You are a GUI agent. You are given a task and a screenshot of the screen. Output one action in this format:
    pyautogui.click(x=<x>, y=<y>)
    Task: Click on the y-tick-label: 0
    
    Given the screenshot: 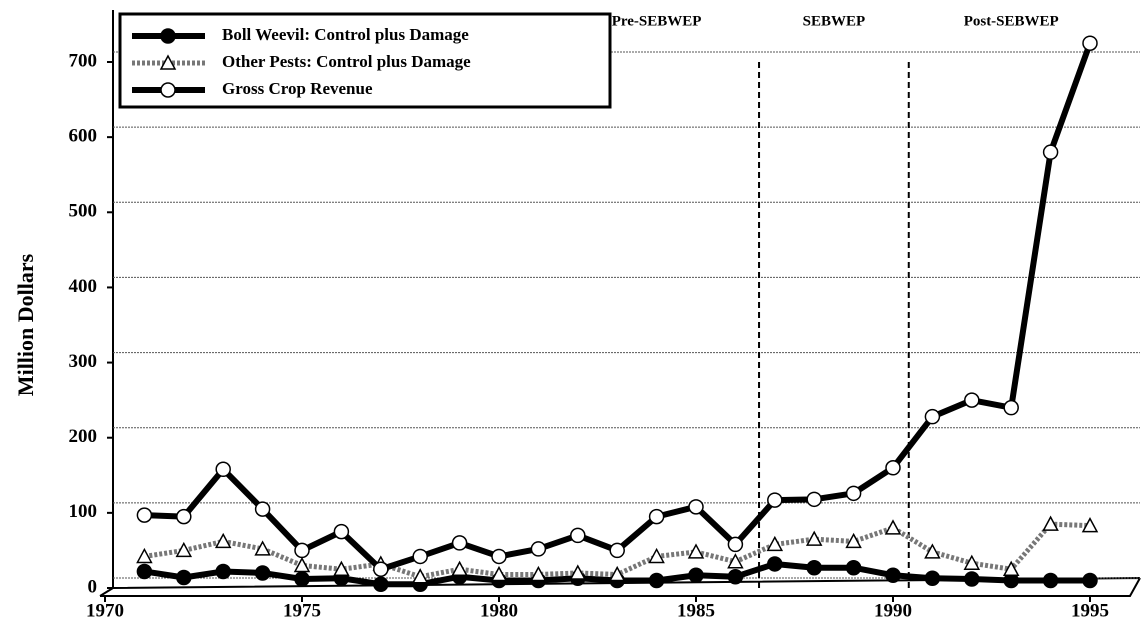 What is the action you would take?
    pyautogui.click(x=93, y=586)
    